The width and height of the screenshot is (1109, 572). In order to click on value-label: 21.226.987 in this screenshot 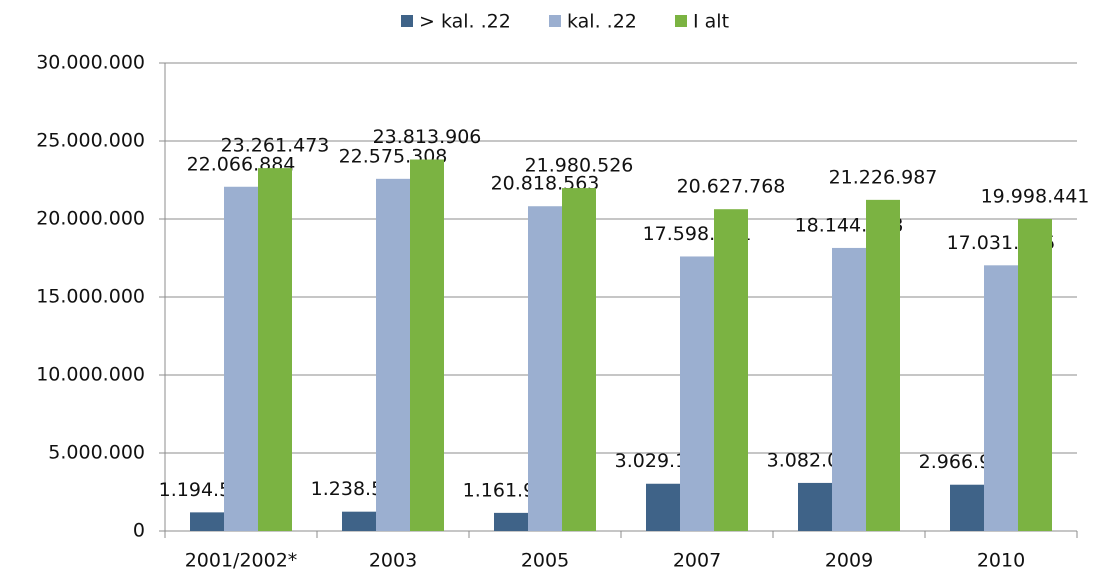, I will do `click(883, 177)`.